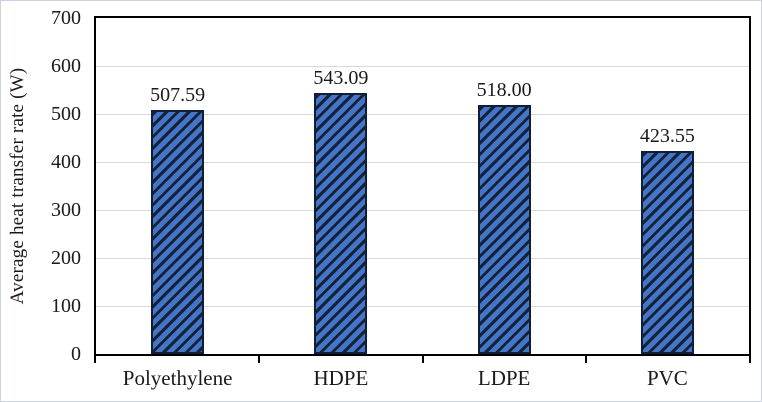 The width and height of the screenshot is (762, 402). Describe the element at coordinates (66, 258) in the screenshot. I see `y-tick-label-200: 200` at that location.